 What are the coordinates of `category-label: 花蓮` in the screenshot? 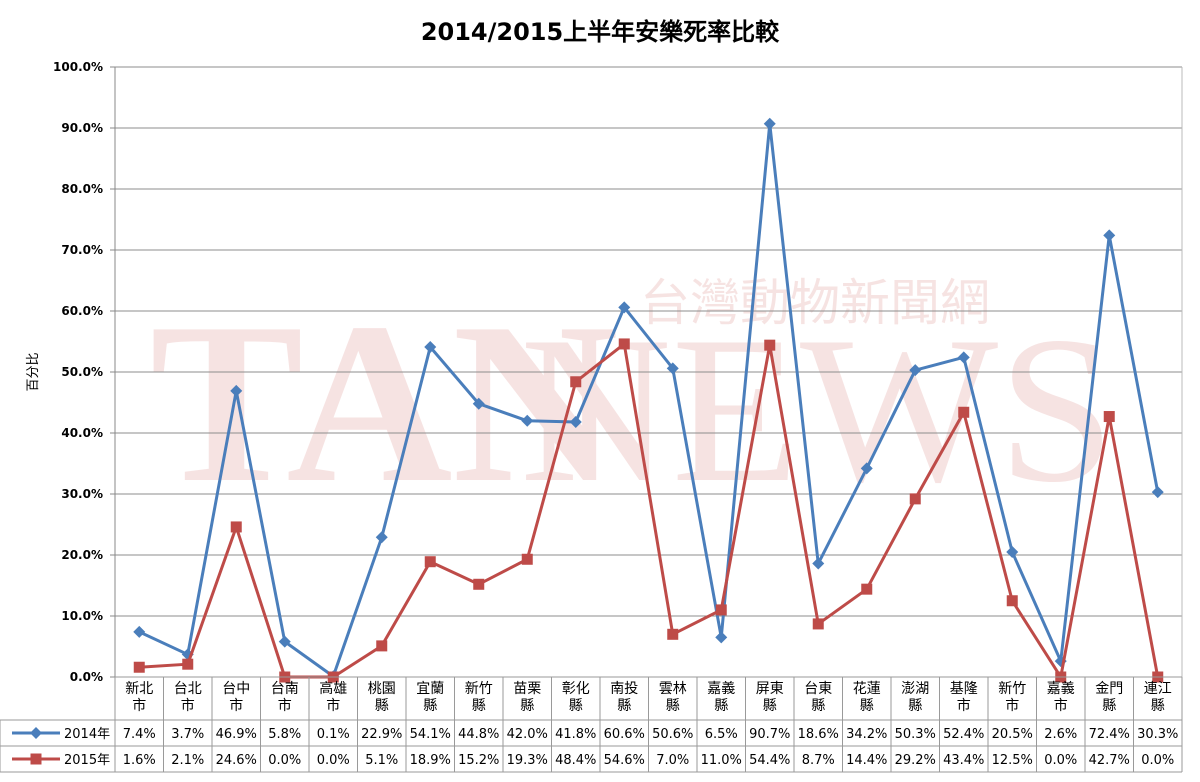 It's located at (867, 689).